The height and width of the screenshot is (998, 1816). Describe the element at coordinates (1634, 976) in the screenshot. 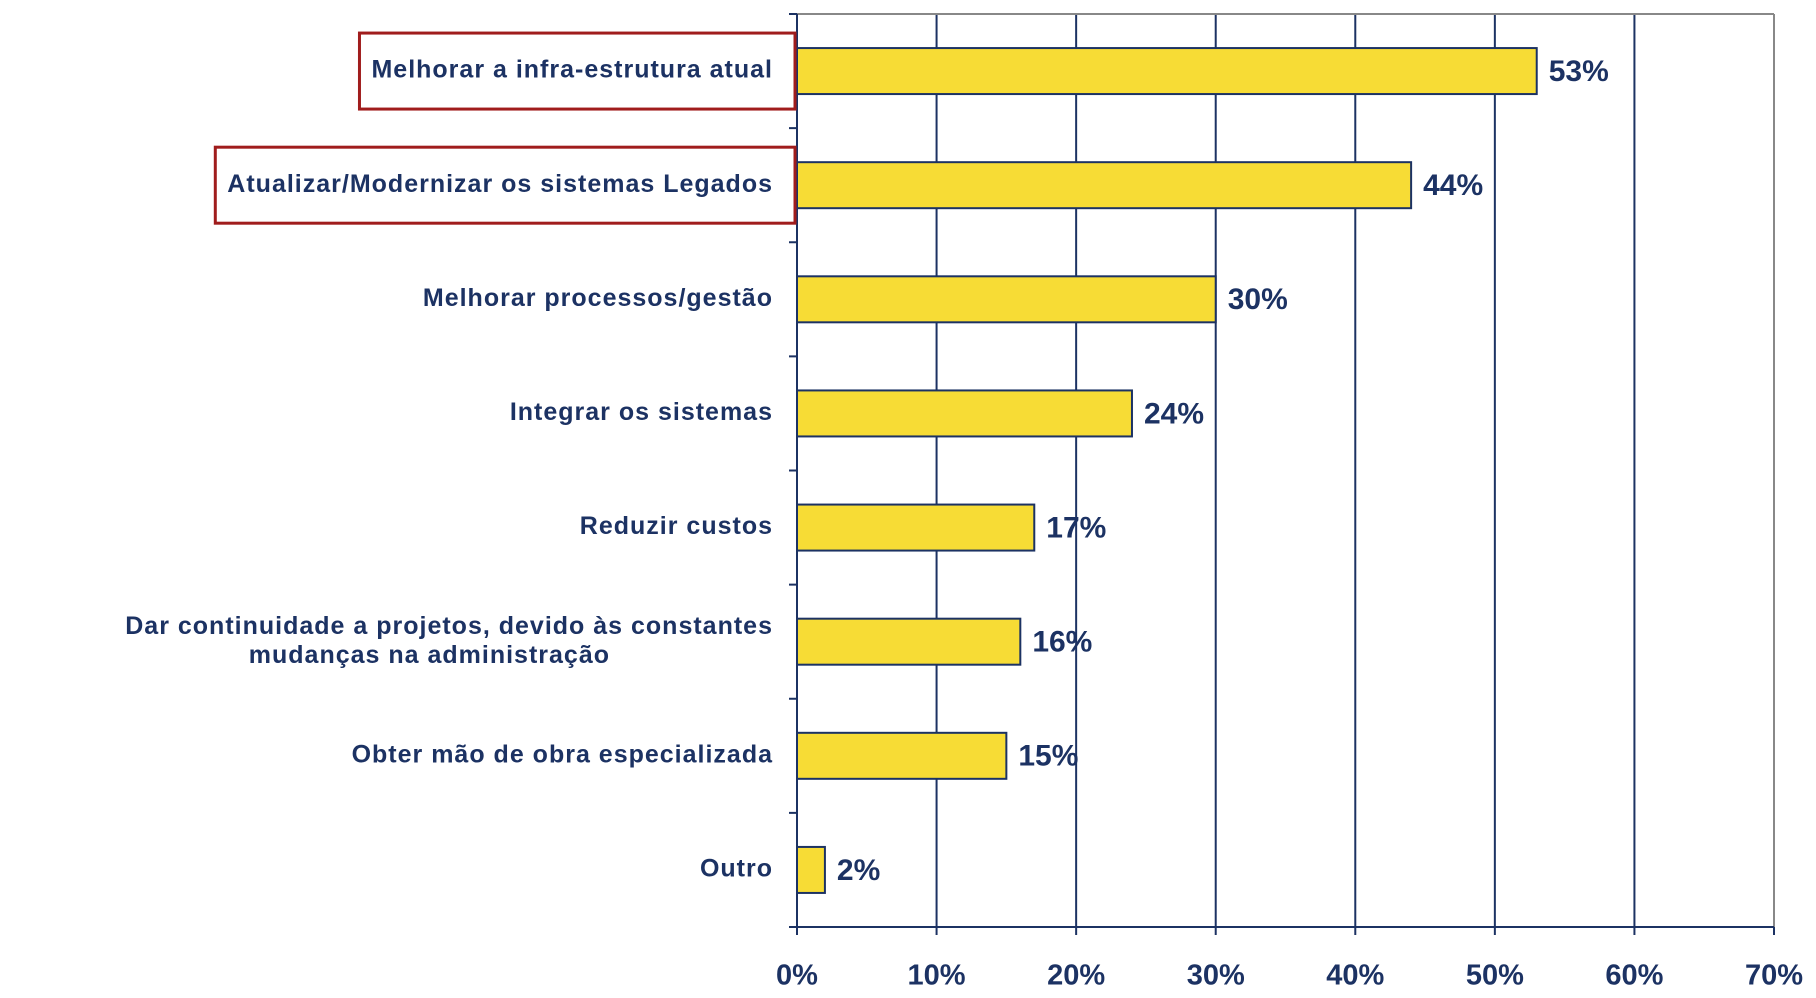

I see `x-tick-label: 60%` at that location.